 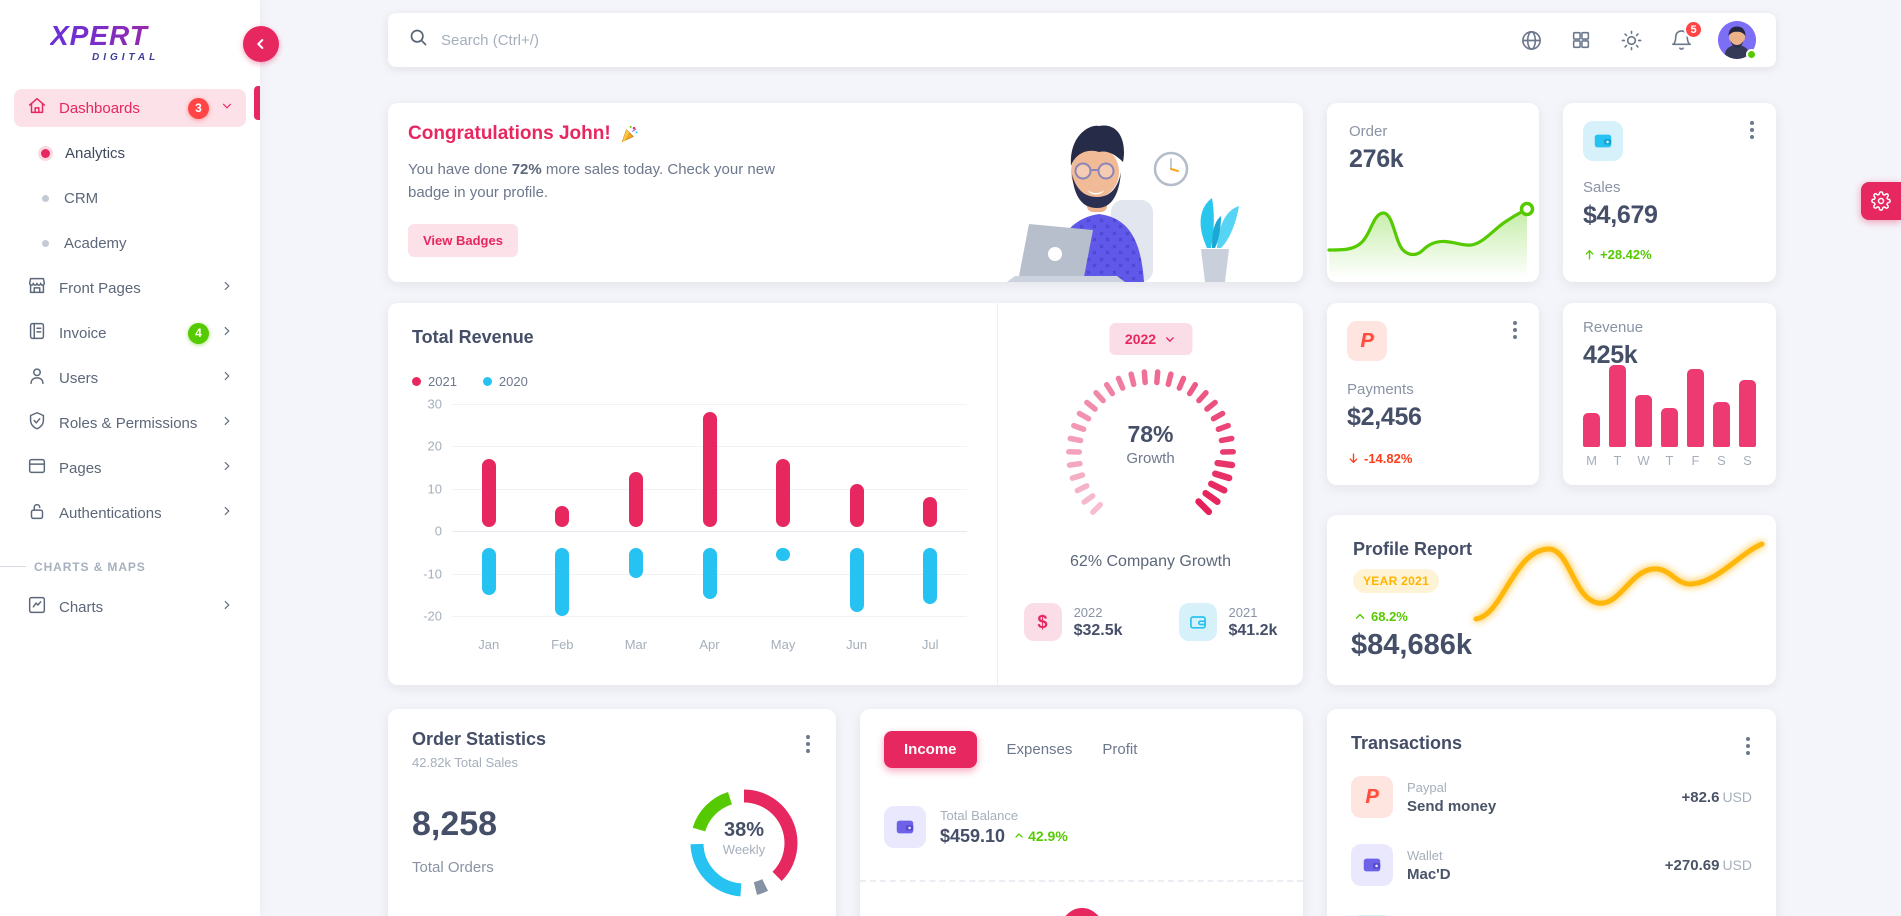 I want to click on topbar: 5, so click(x=1082, y=40).